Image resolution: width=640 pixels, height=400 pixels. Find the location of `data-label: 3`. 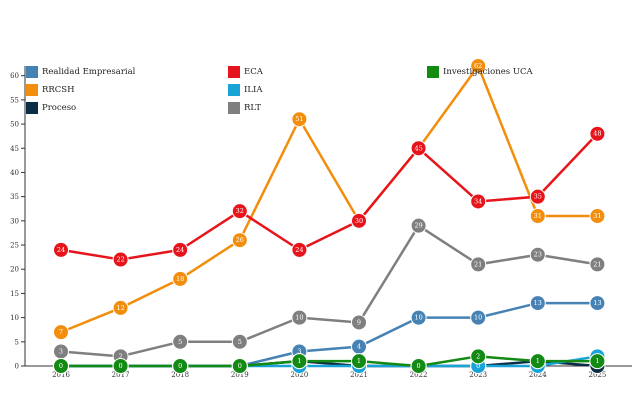

data-label: 3 is located at coordinates (299, 351).